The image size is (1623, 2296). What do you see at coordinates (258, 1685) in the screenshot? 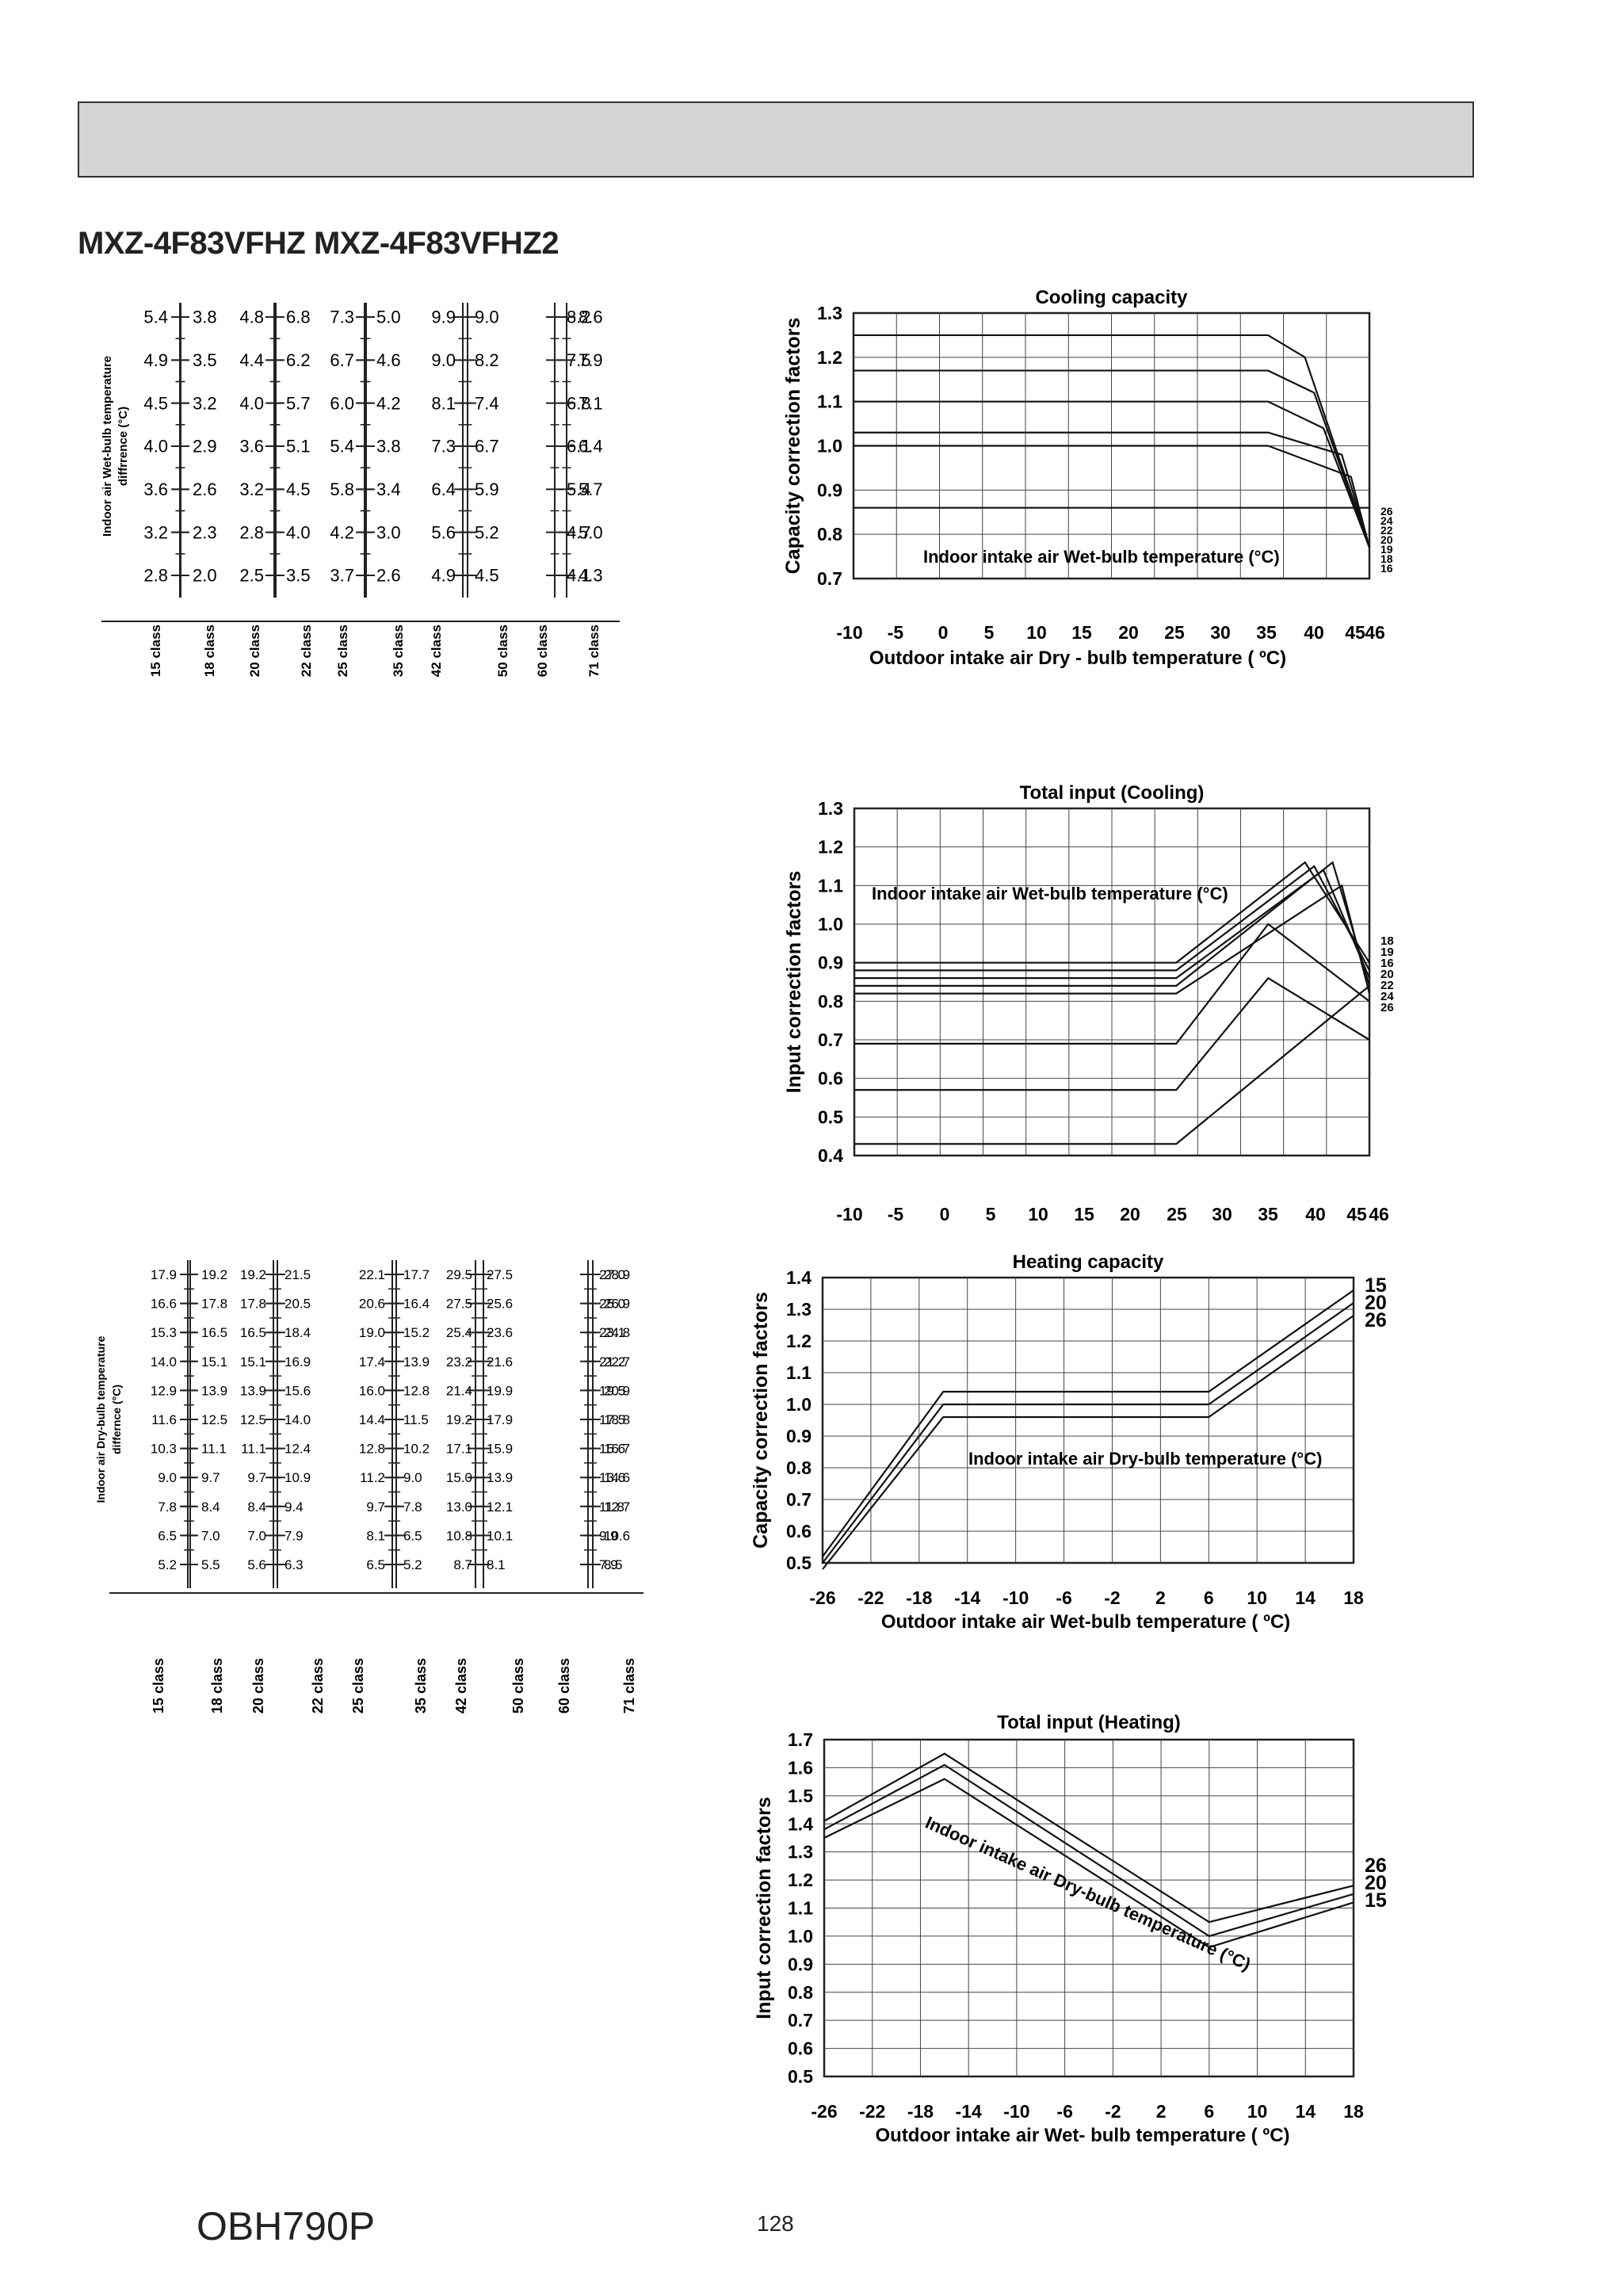
I see `nomogram-class-label: 20 class` at bounding box center [258, 1685].